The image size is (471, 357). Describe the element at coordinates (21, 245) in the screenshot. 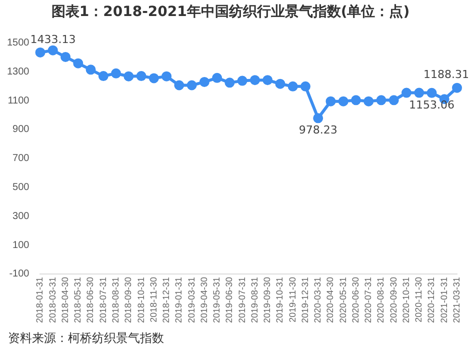

I see `y-tick-label: 100` at that location.